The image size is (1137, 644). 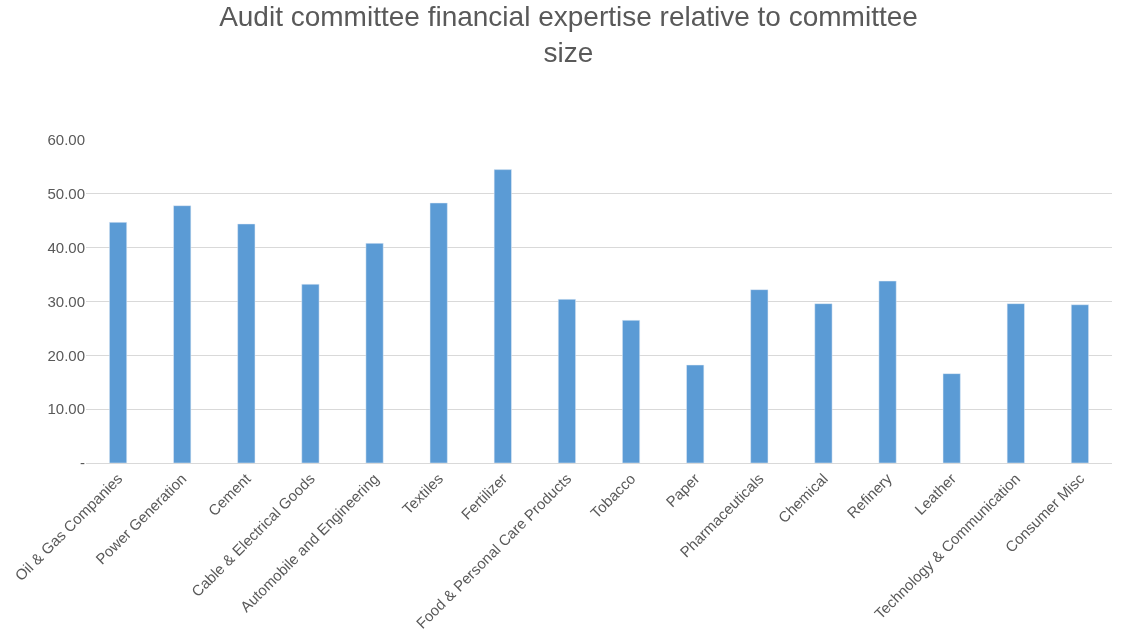 I want to click on y-tick-label: 40.00, so click(x=66, y=247).